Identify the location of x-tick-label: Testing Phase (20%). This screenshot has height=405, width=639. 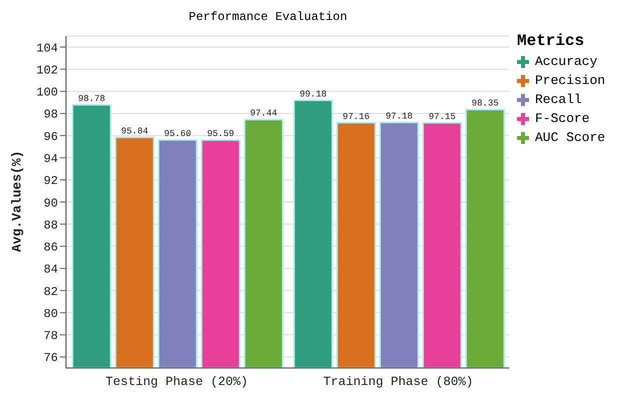
(176, 381).